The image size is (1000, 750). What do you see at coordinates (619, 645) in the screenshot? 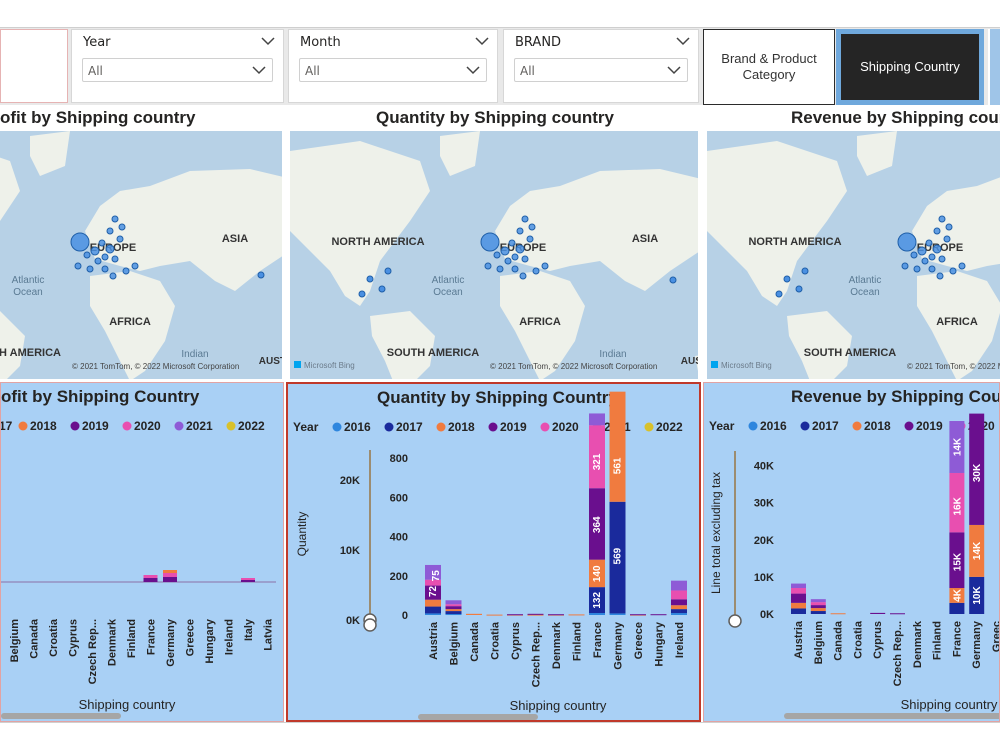
I see `x-tick-label: Germany` at bounding box center [619, 645].